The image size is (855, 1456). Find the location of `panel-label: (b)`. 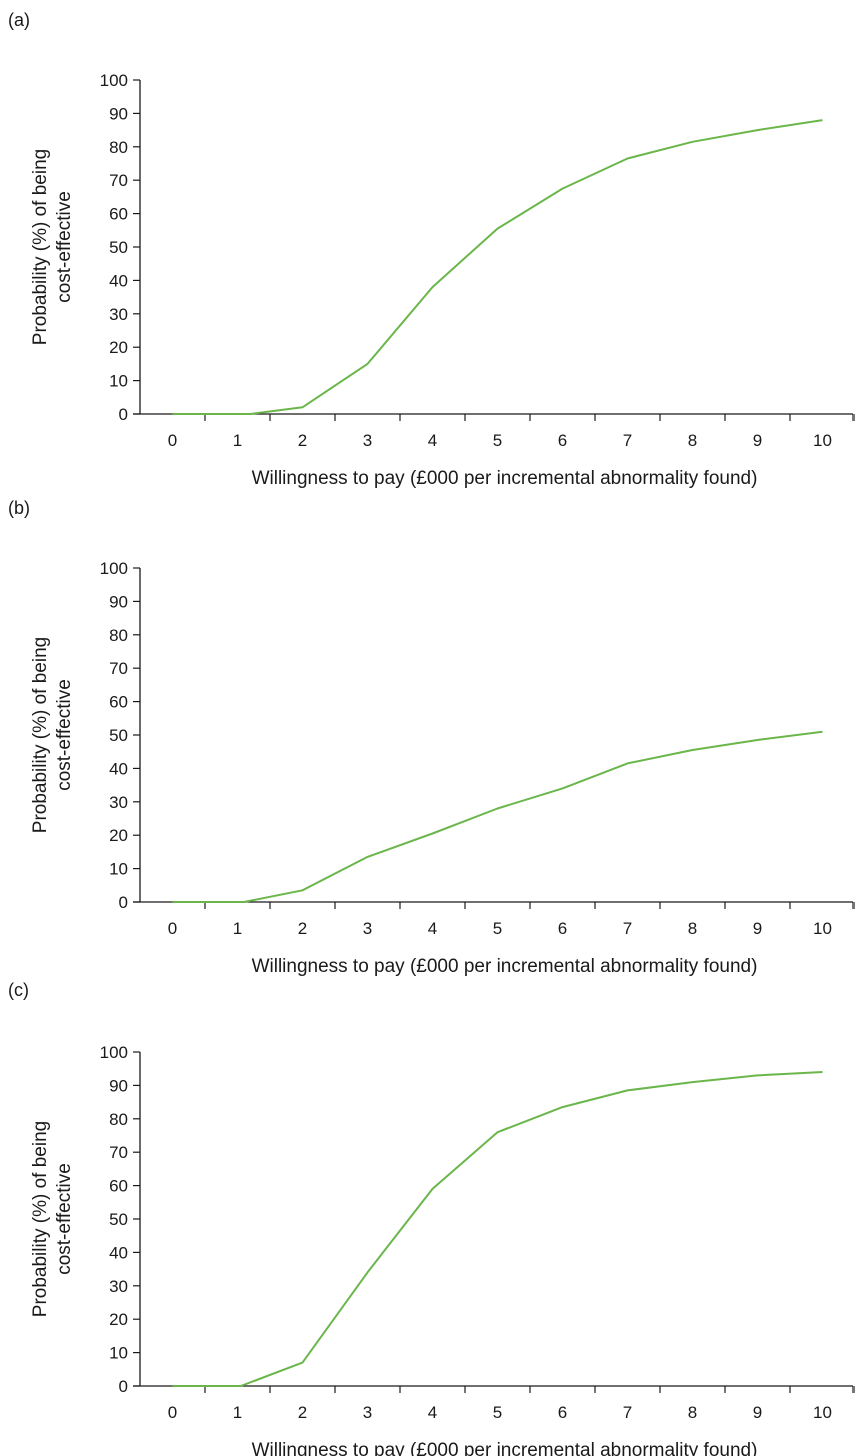

panel-label: (b) is located at coordinates (19, 508).